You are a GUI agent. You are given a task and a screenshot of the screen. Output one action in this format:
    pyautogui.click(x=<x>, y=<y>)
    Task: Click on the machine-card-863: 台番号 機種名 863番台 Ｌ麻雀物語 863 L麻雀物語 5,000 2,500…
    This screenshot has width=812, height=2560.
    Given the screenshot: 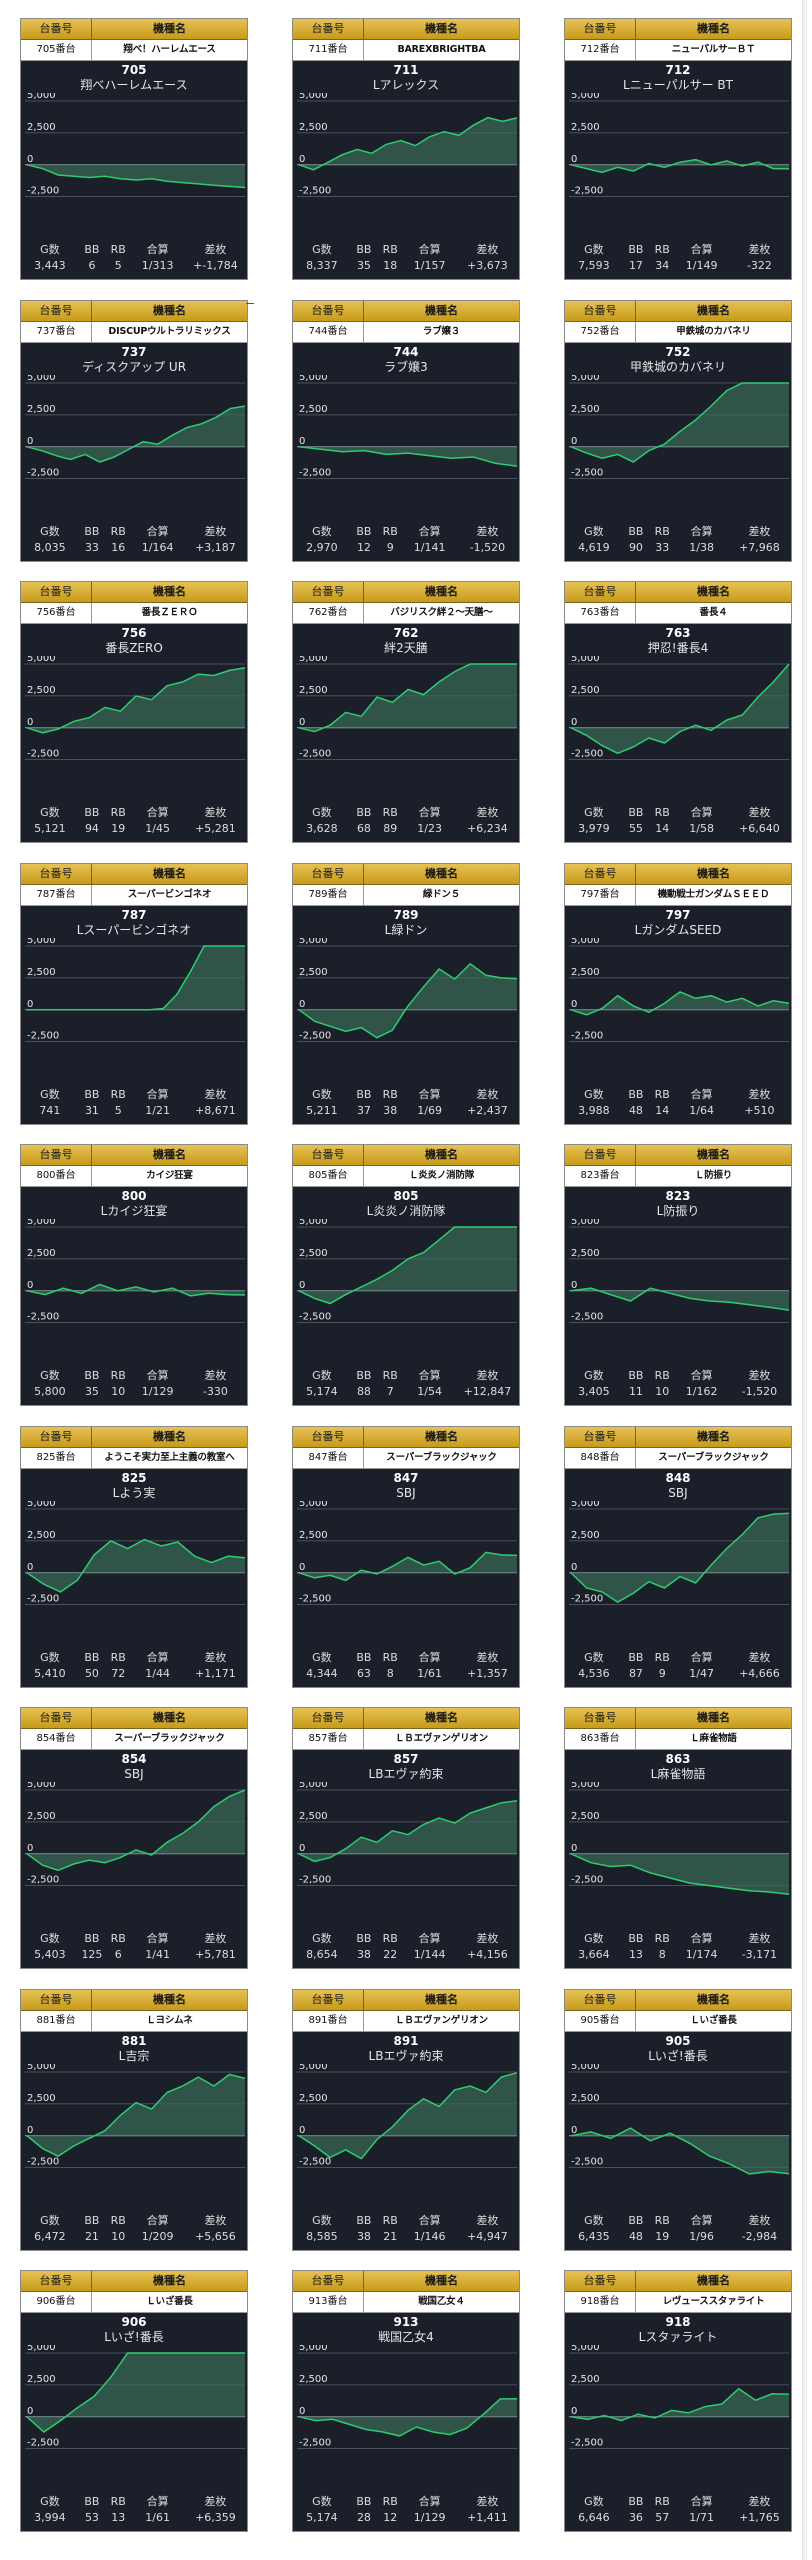 What is the action you would take?
    pyautogui.click(x=678, y=1838)
    